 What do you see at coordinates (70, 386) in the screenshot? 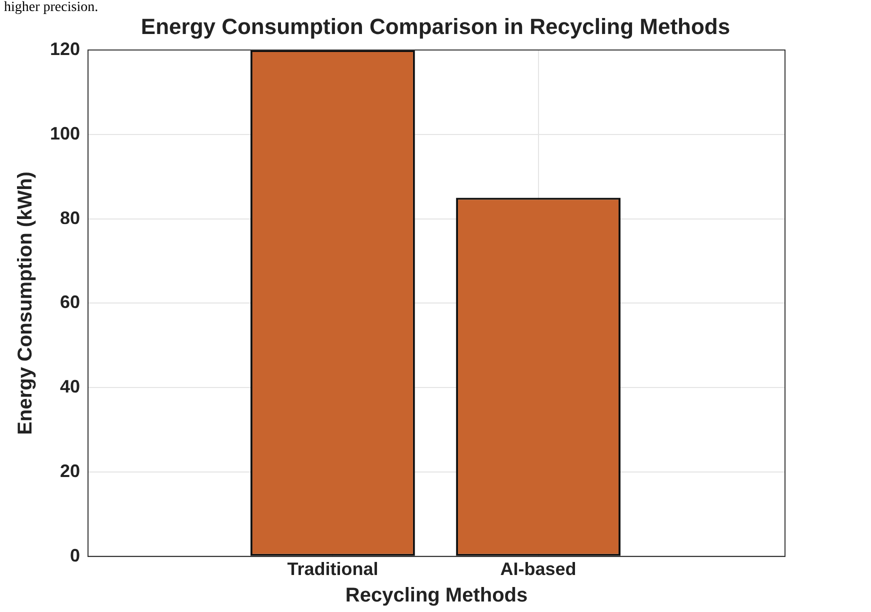
I see `y-tick-label: 40` at bounding box center [70, 386].